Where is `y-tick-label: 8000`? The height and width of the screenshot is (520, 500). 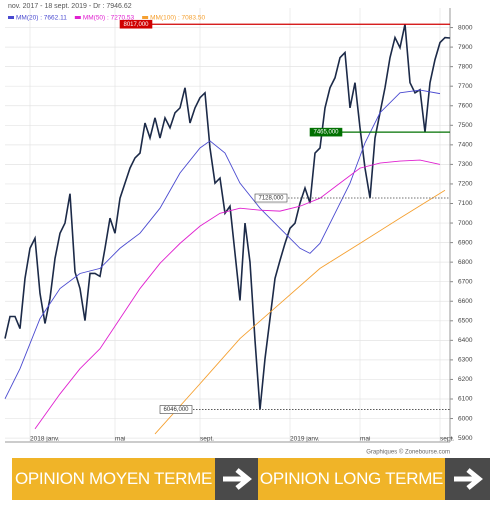 y-tick-label: 8000 is located at coordinates (465, 27).